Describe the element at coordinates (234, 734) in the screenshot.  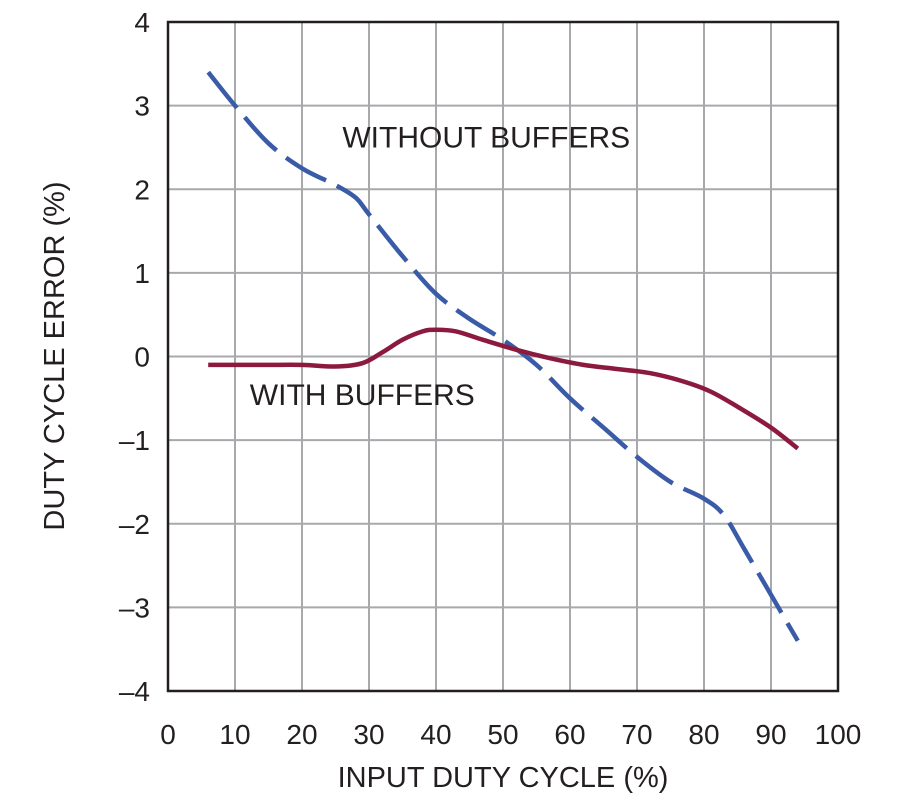
I see `x-tick-label: 10` at that location.